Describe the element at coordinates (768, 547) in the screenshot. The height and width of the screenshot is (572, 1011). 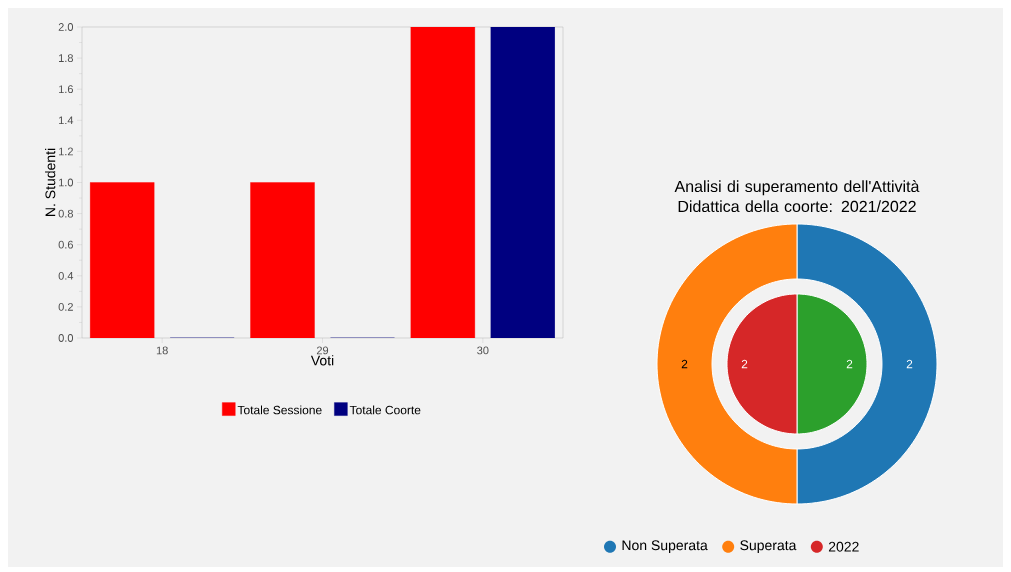
I see `legend-label: Superata` at that location.